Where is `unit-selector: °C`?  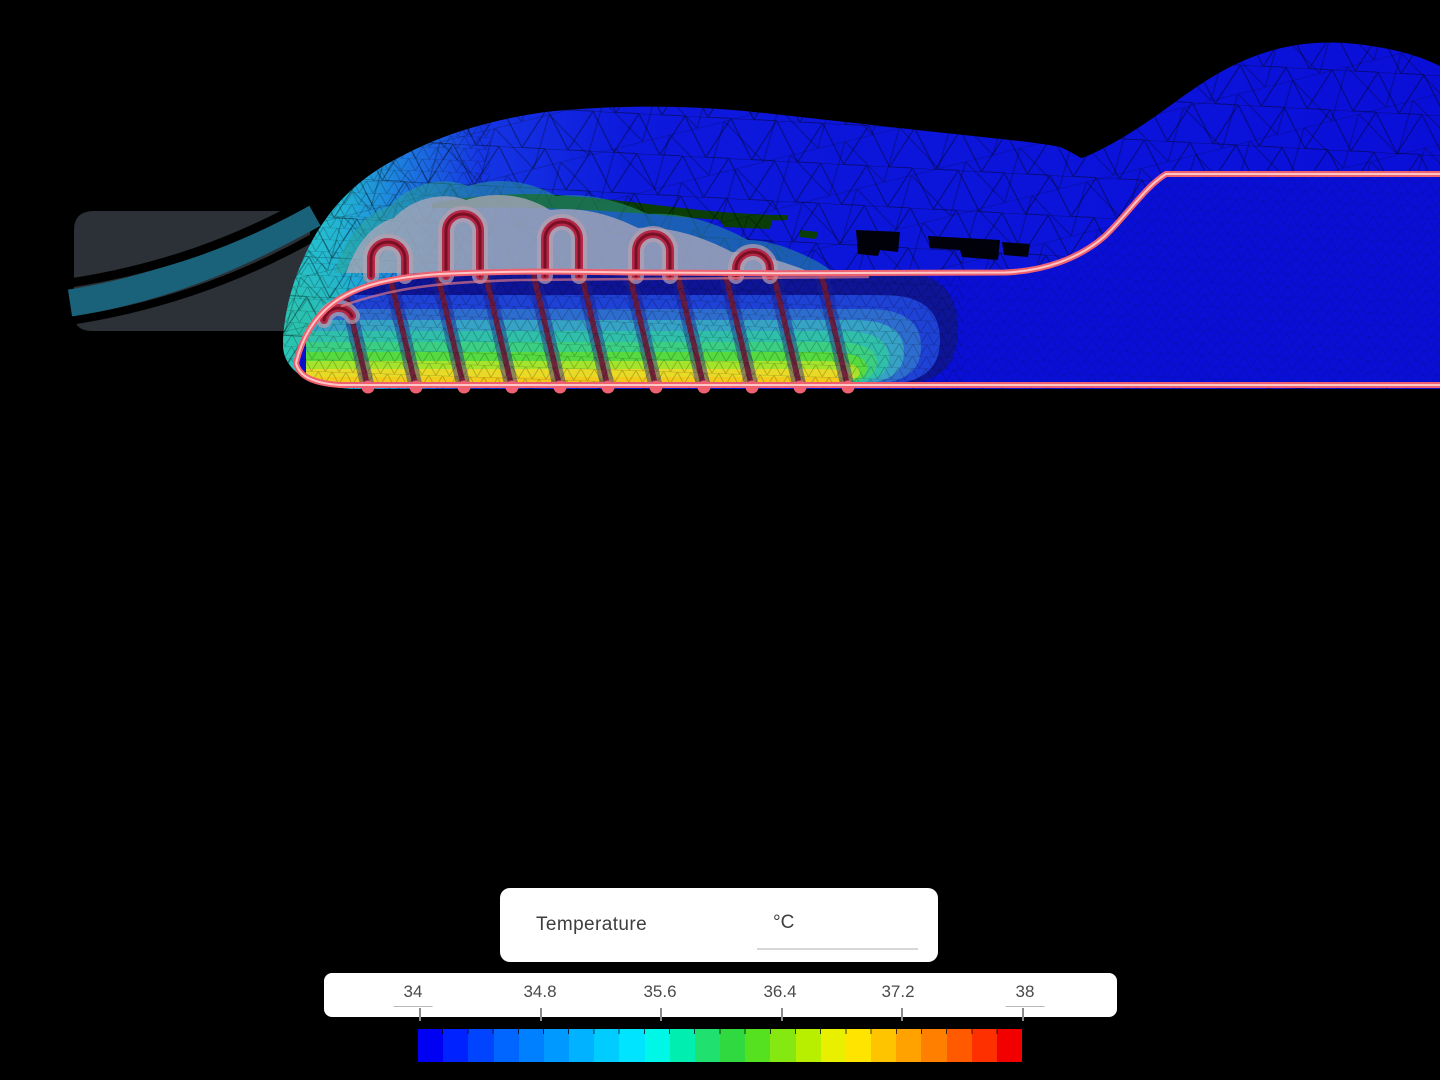 unit-selector: °C is located at coordinates (837, 926).